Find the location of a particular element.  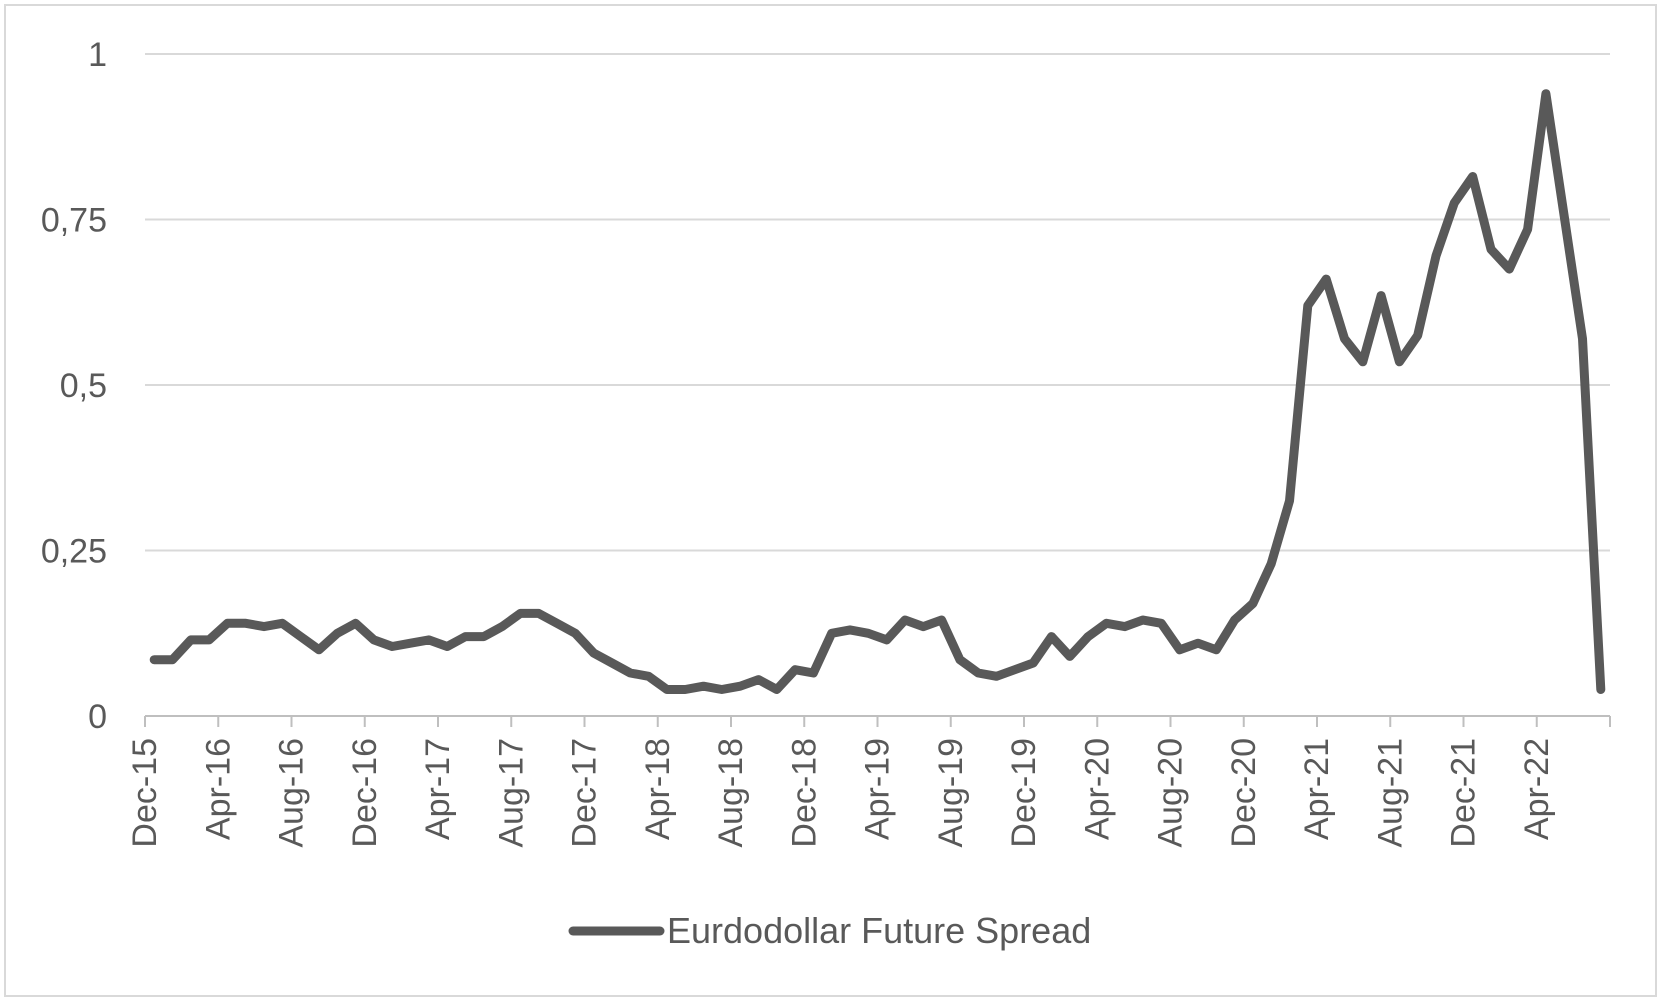

x-tick-label: Dec-15 is located at coordinates (145, 793).